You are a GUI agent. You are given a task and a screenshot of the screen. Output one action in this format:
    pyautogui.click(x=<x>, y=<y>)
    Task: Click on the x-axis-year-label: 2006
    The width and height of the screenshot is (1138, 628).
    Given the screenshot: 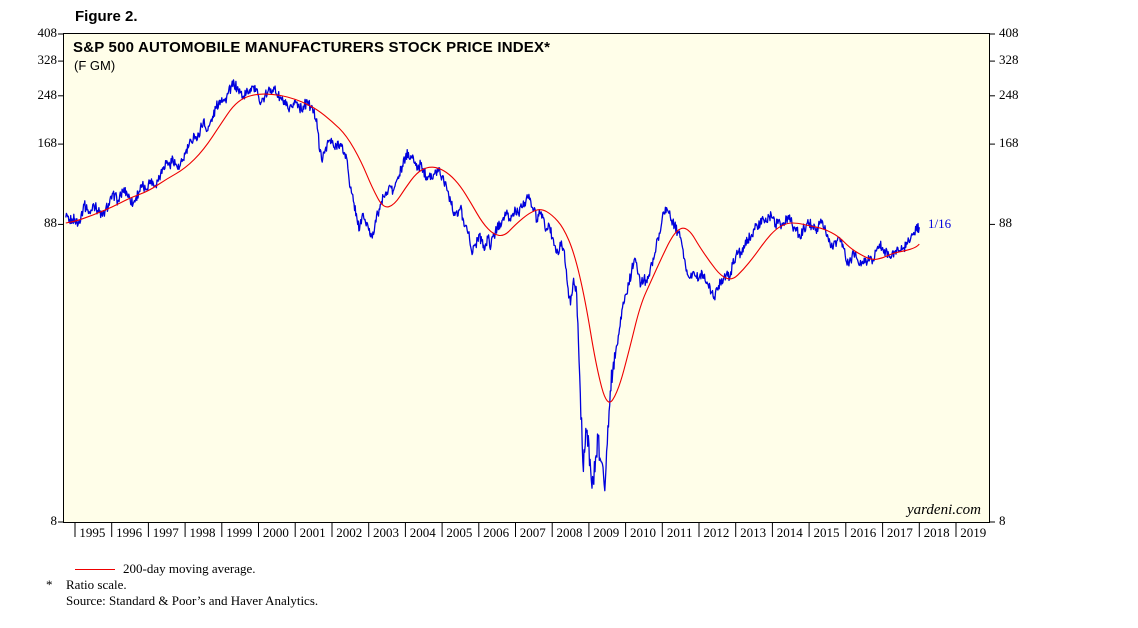 What is the action you would take?
    pyautogui.click(x=496, y=532)
    